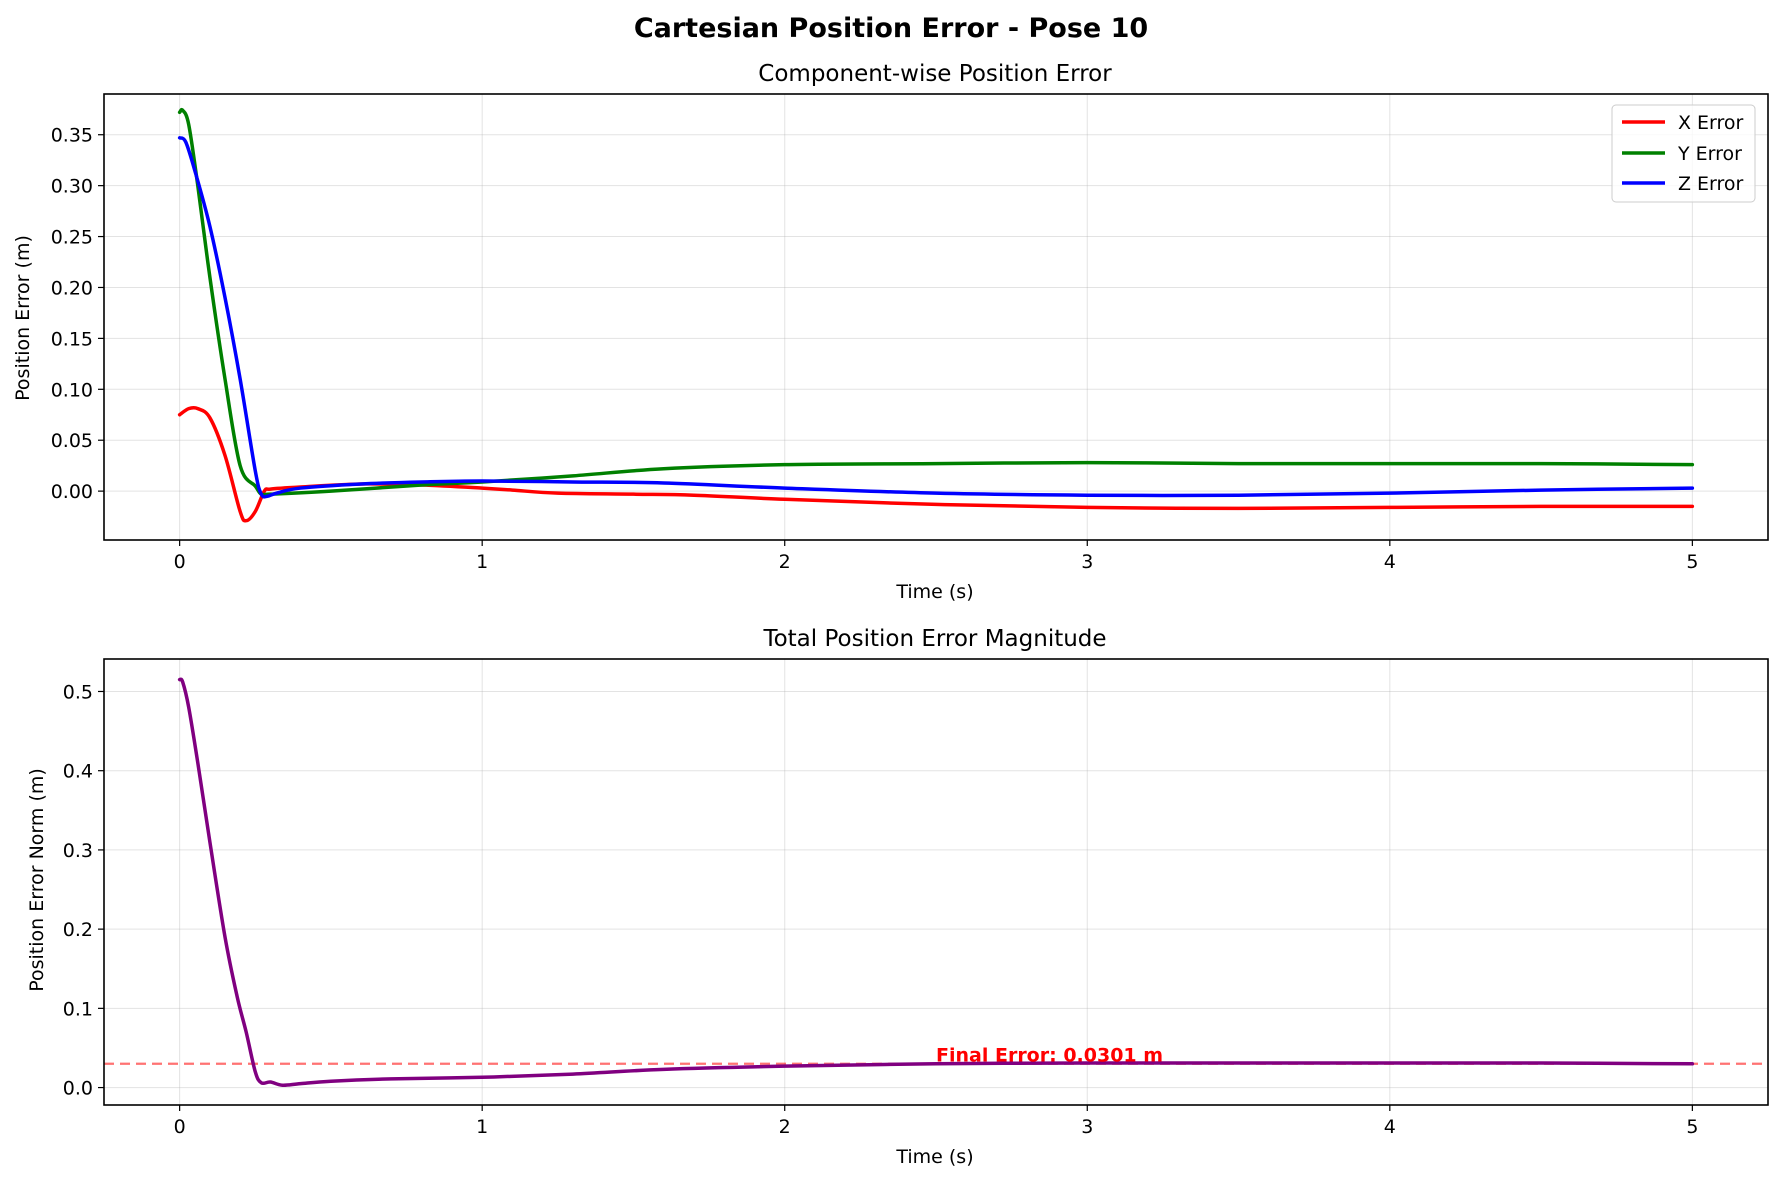  I want to click on legend-label-z: Z Error, so click(1711, 184).